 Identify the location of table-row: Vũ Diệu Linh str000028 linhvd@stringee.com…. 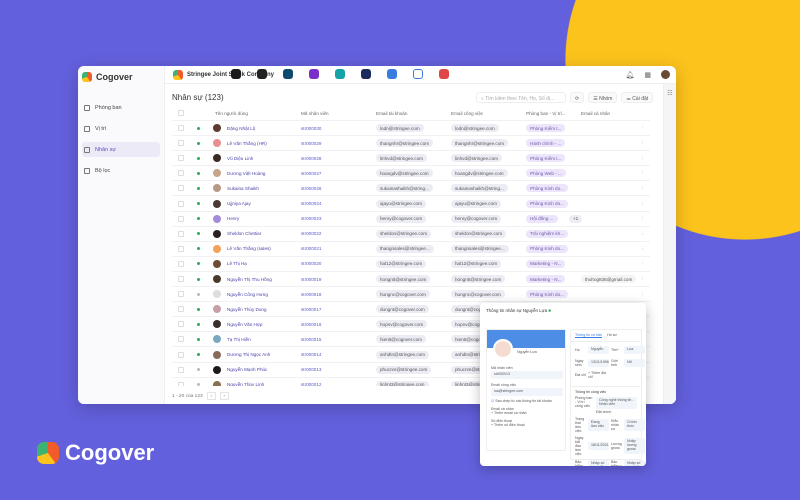
(411, 159).